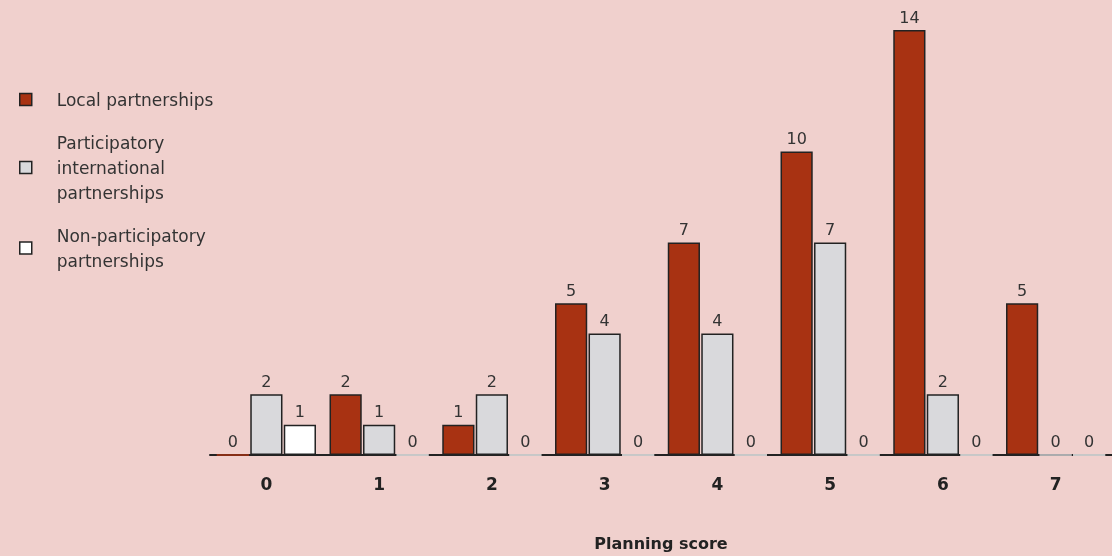 The height and width of the screenshot is (556, 1112). I want to click on x-axis-title: Planning score, so click(661, 543).